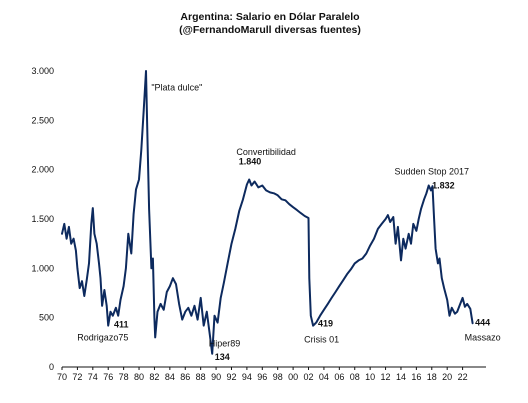 The height and width of the screenshot is (403, 528). I want to click on x-tick-label: 08, so click(355, 377).